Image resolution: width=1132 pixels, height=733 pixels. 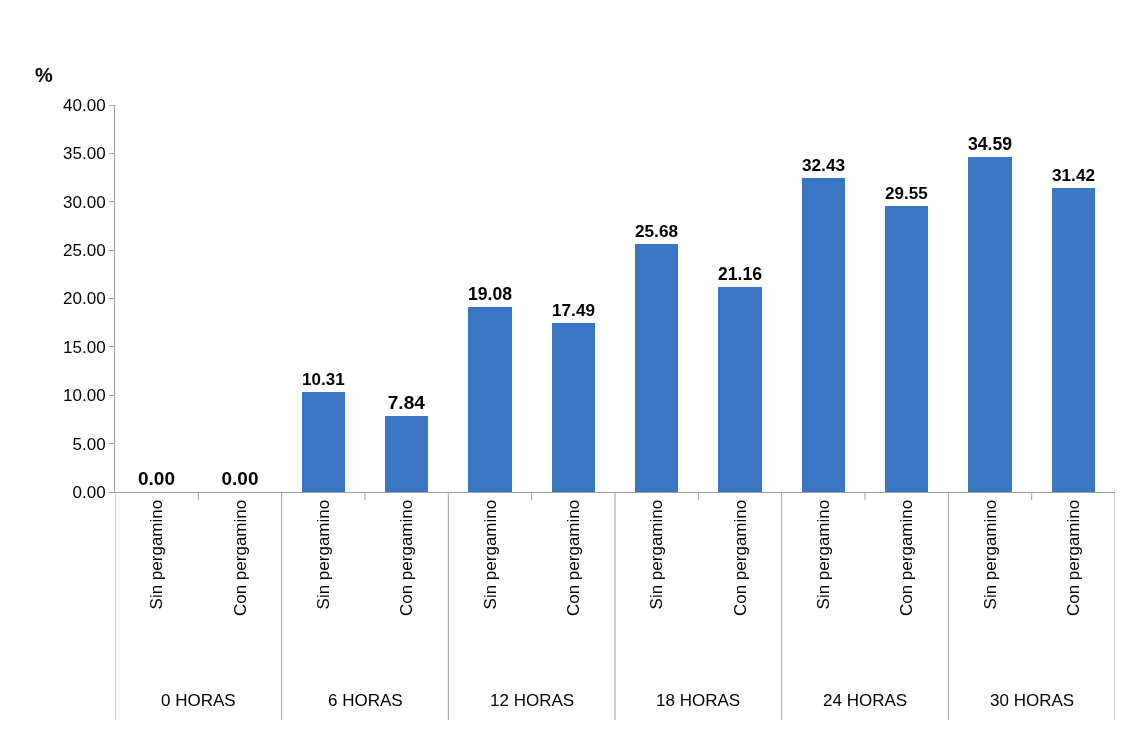 What do you see at coordinates (657, 231) in the screenshot?
I see `data-label: 25.68` at bounding box center [657, 231].